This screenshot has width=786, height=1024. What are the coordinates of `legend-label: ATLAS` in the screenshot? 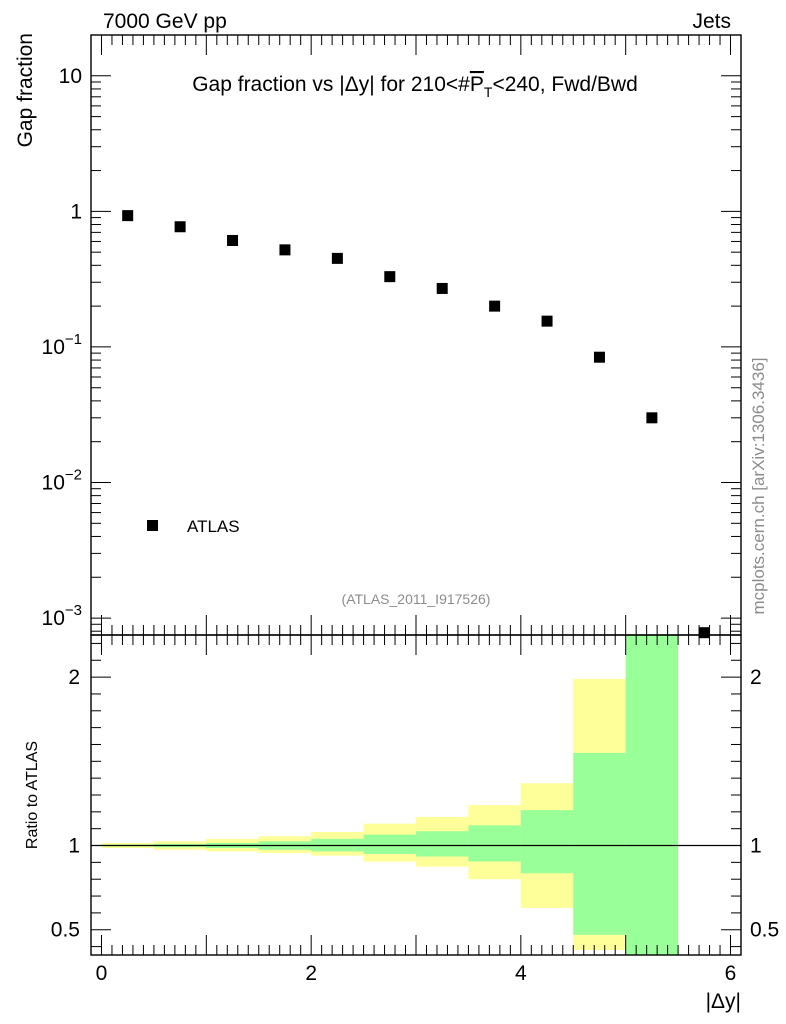 It's located at (213, 526).